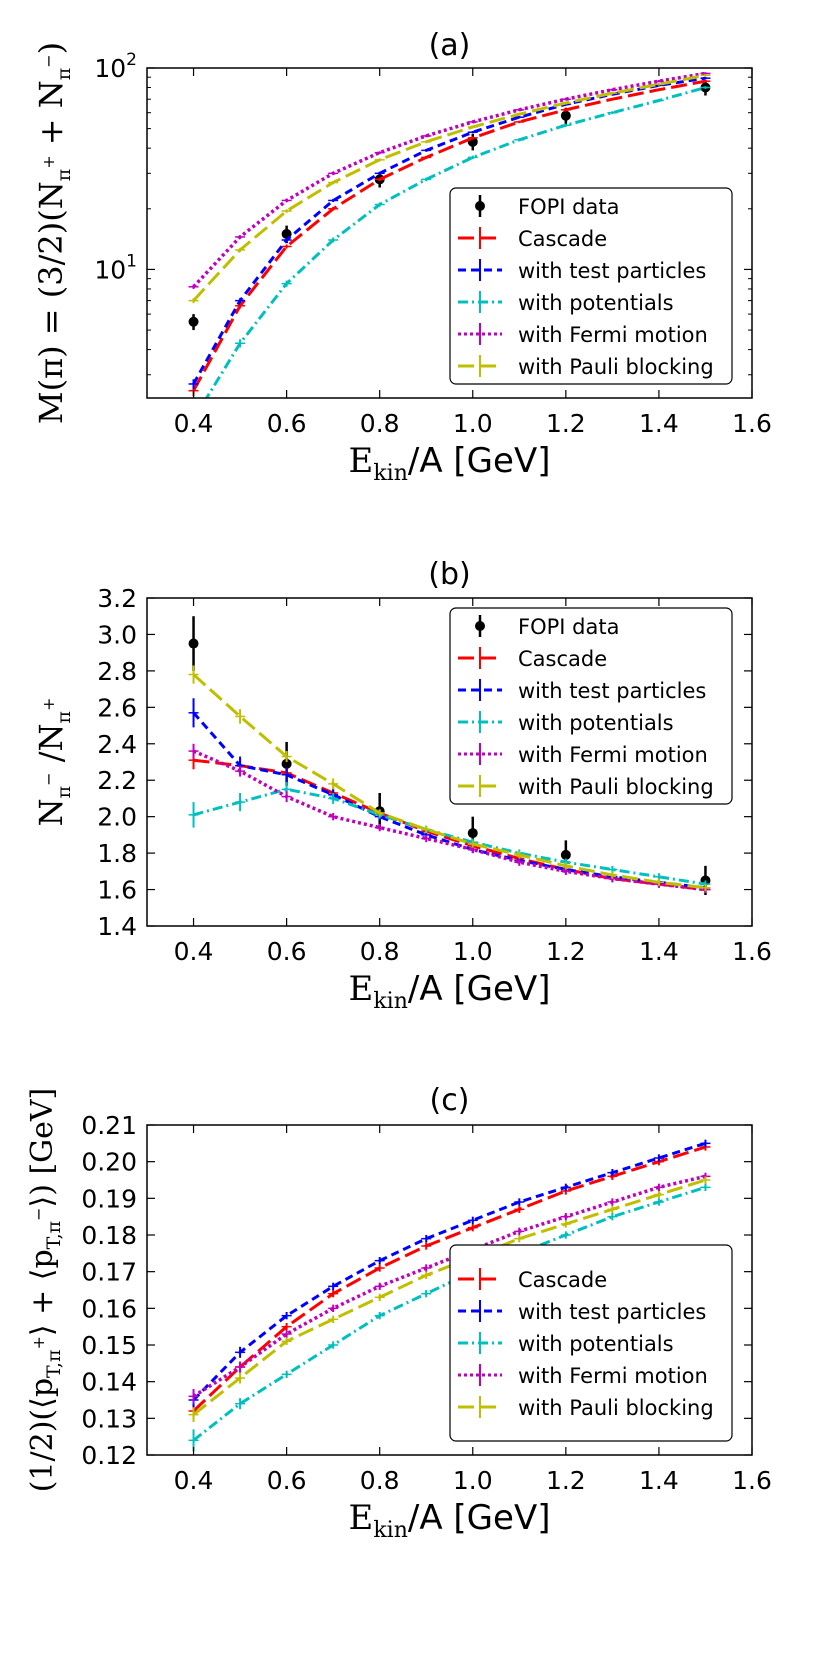 This screenshot has width=830, height=1661. Describe the element at coordinates (117, 780) in the screenshot. I see `y-tick-label: 2.2` at that location.